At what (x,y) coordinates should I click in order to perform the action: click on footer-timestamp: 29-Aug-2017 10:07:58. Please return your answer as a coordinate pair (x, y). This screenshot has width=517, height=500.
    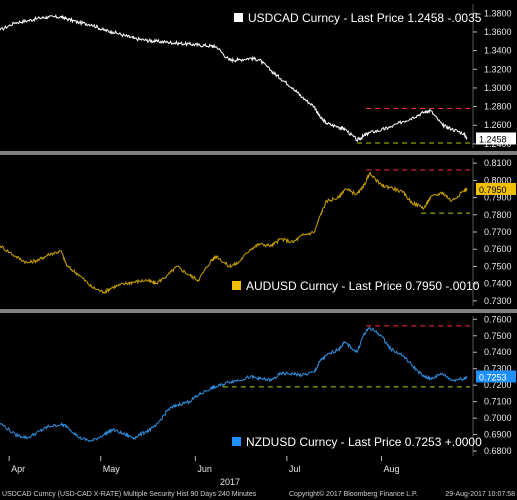
    Looking at the image, I should click on (480, 494).